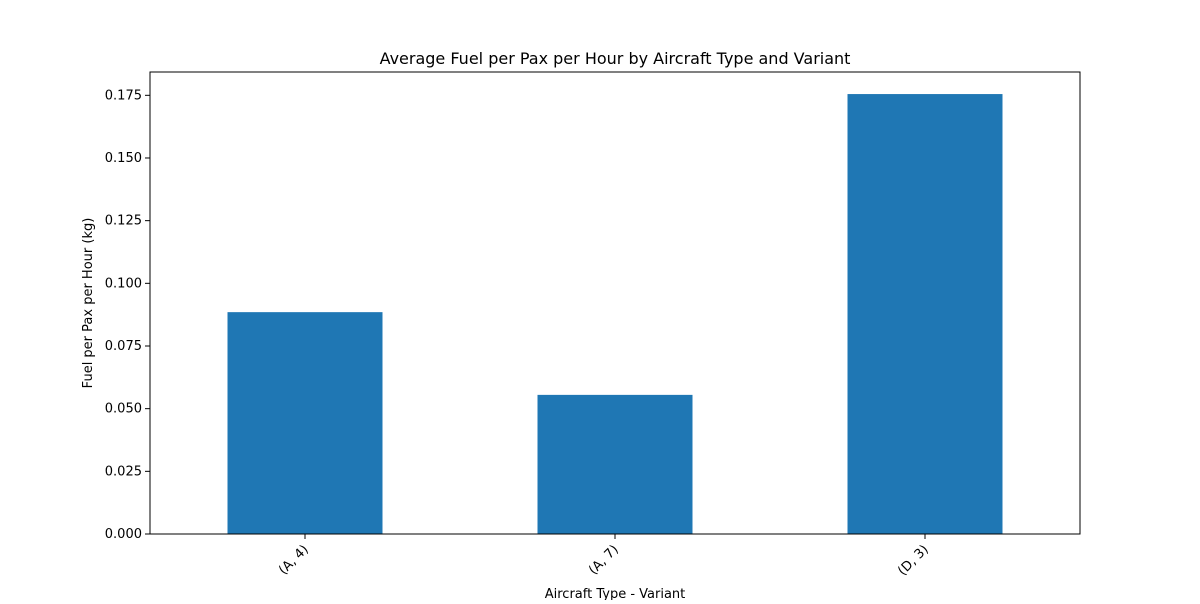 The image size is (1200, 604). What do you see at coordinates (123, 283) in the screenshot?
I see `y-tick-label: 0.100` at bounding box center [123, 283].